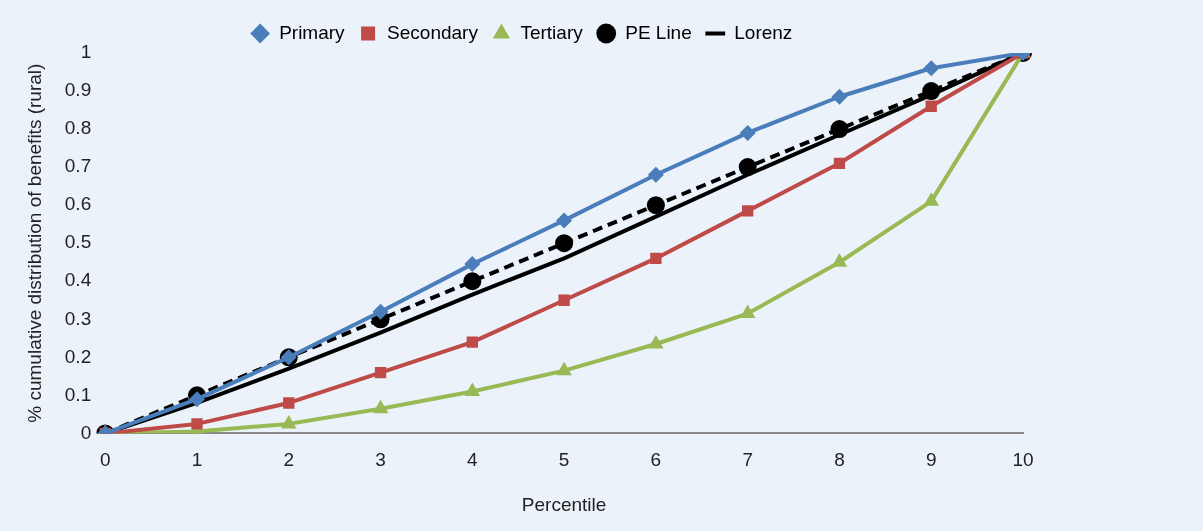  Describe the element at coordinates (78, 128) in the screenshot. I see `y-tick-label: 0.8` at that location.